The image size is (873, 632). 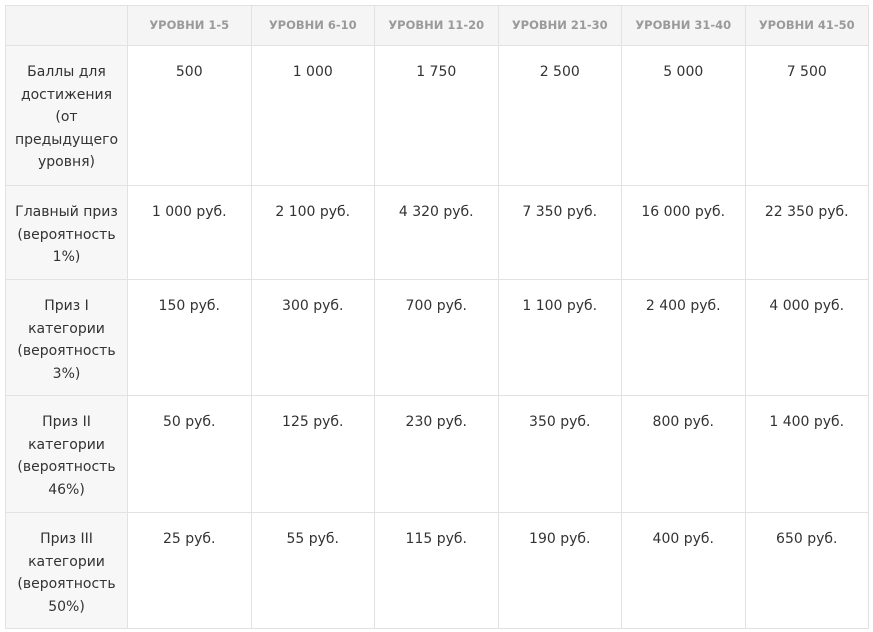 What do you see at coordinates (312, 232) in the screenshot?
I see `value-cell: 2 100 руб.` at bounding box center [312, 232].